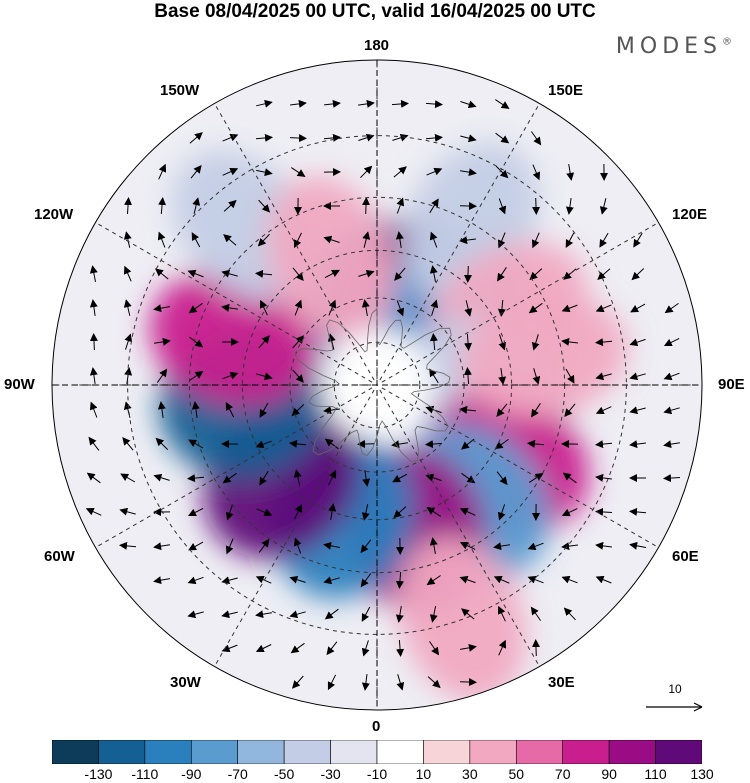 Image resolution: width=750 pixels, height=783 pixels. I want to click on colorbar-tick-label: -50, so click(284, 774).